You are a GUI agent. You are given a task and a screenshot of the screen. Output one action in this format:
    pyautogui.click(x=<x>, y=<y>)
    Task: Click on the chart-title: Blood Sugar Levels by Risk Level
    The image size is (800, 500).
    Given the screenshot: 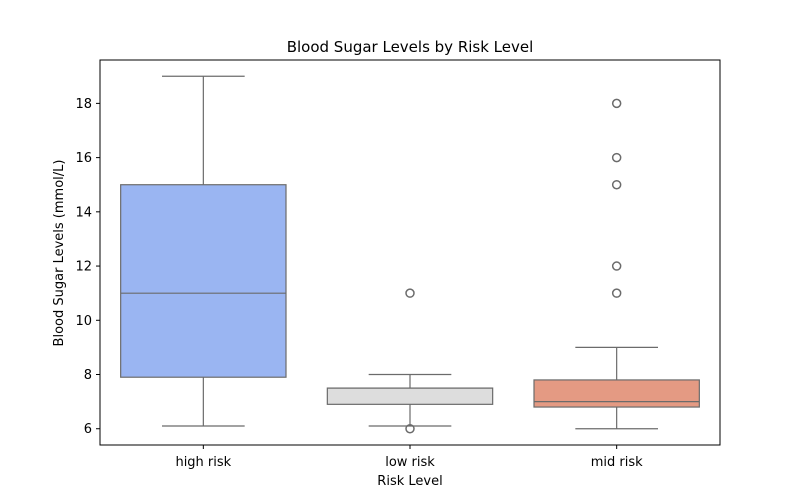 What is the action you would take?
    pyautogui.click(x=410, y=47)
    